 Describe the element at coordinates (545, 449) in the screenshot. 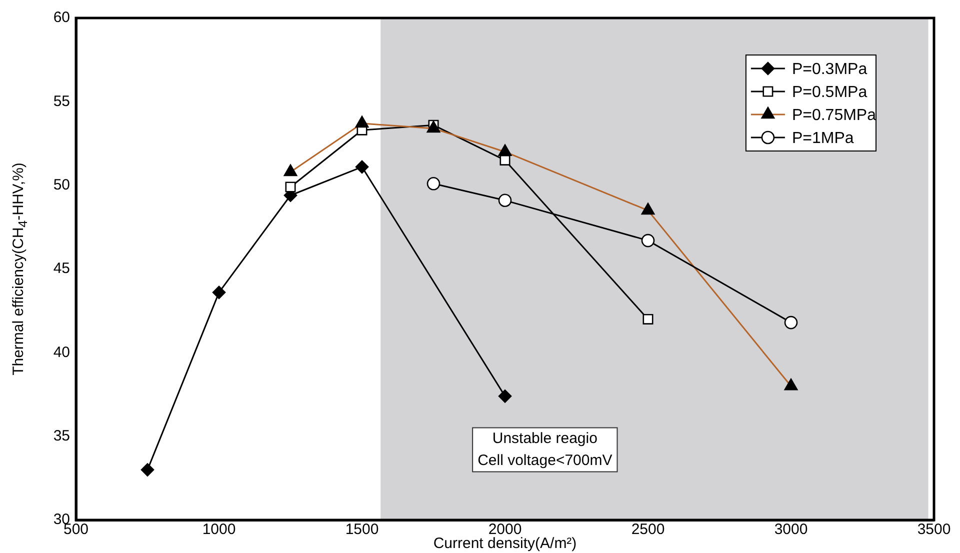

I see `annotation: Unstable reagio Cell voltage<700mV` at that location.